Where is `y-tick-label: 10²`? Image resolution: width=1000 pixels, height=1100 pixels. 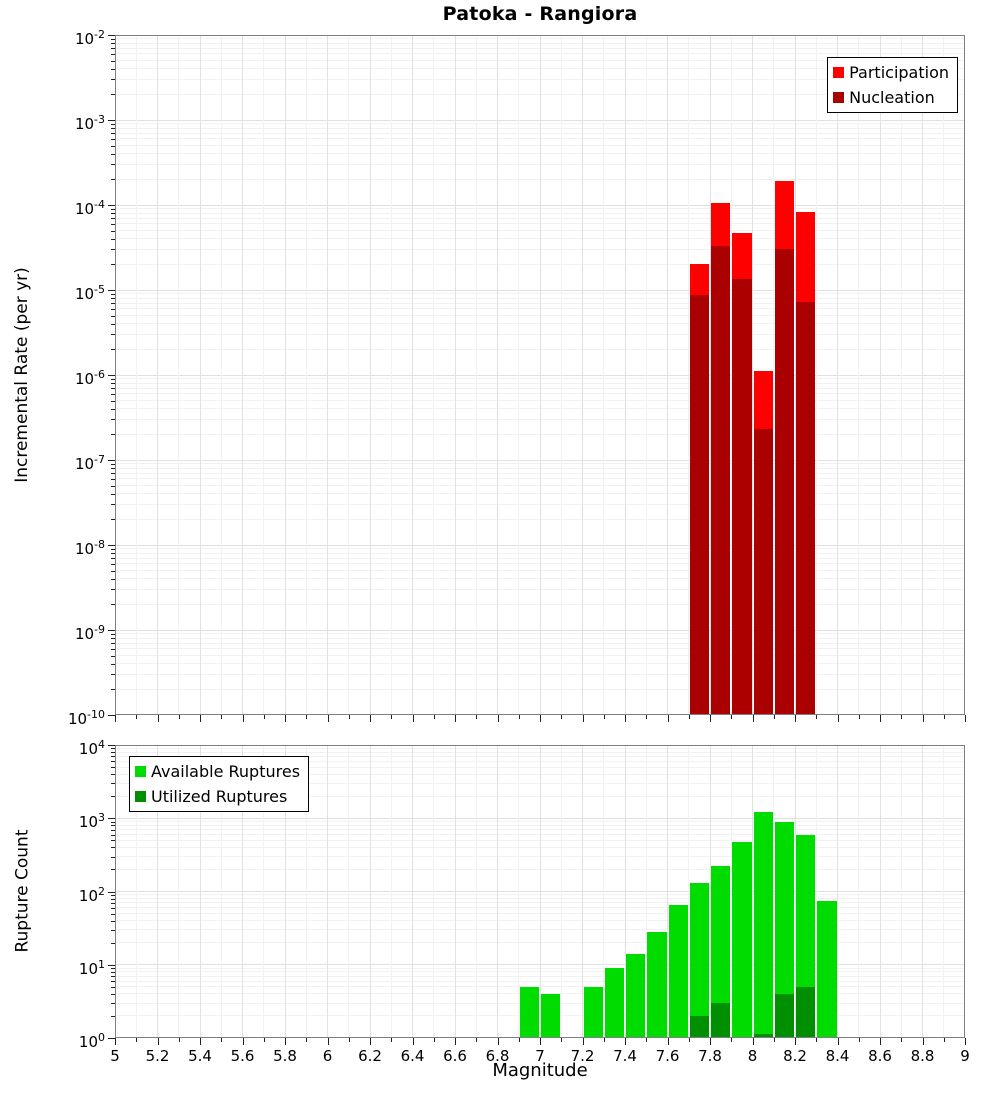
y-tick-label: 10² is located at coordinates (91, 894).